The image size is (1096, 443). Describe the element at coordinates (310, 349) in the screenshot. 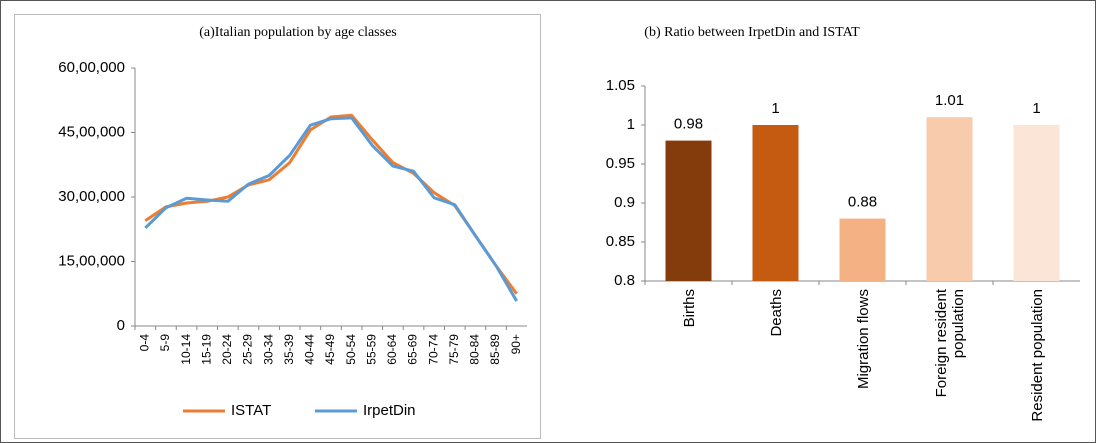

I see `x-tick-label: 40-44` at that location.